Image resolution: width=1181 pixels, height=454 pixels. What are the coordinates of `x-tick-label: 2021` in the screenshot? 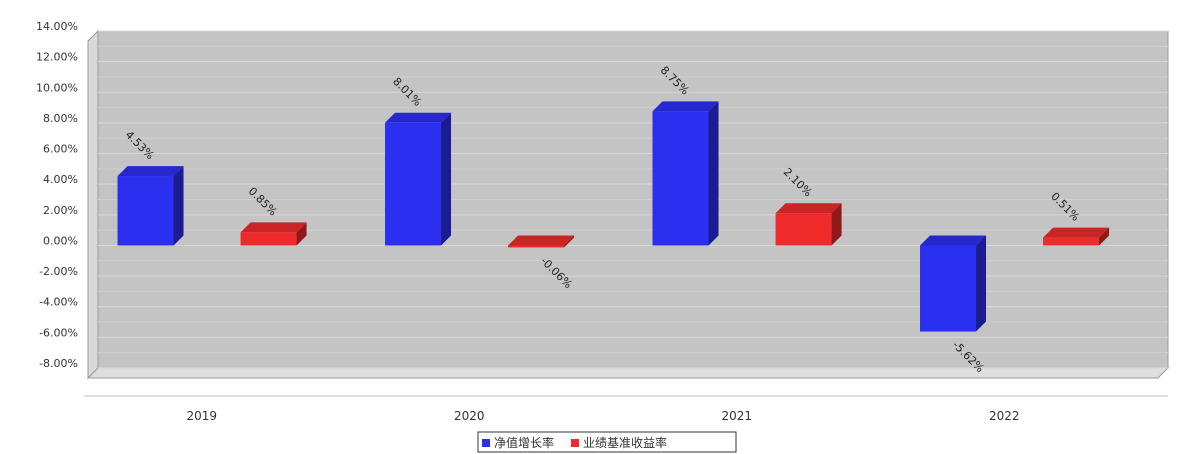 It's located at (736, 416).